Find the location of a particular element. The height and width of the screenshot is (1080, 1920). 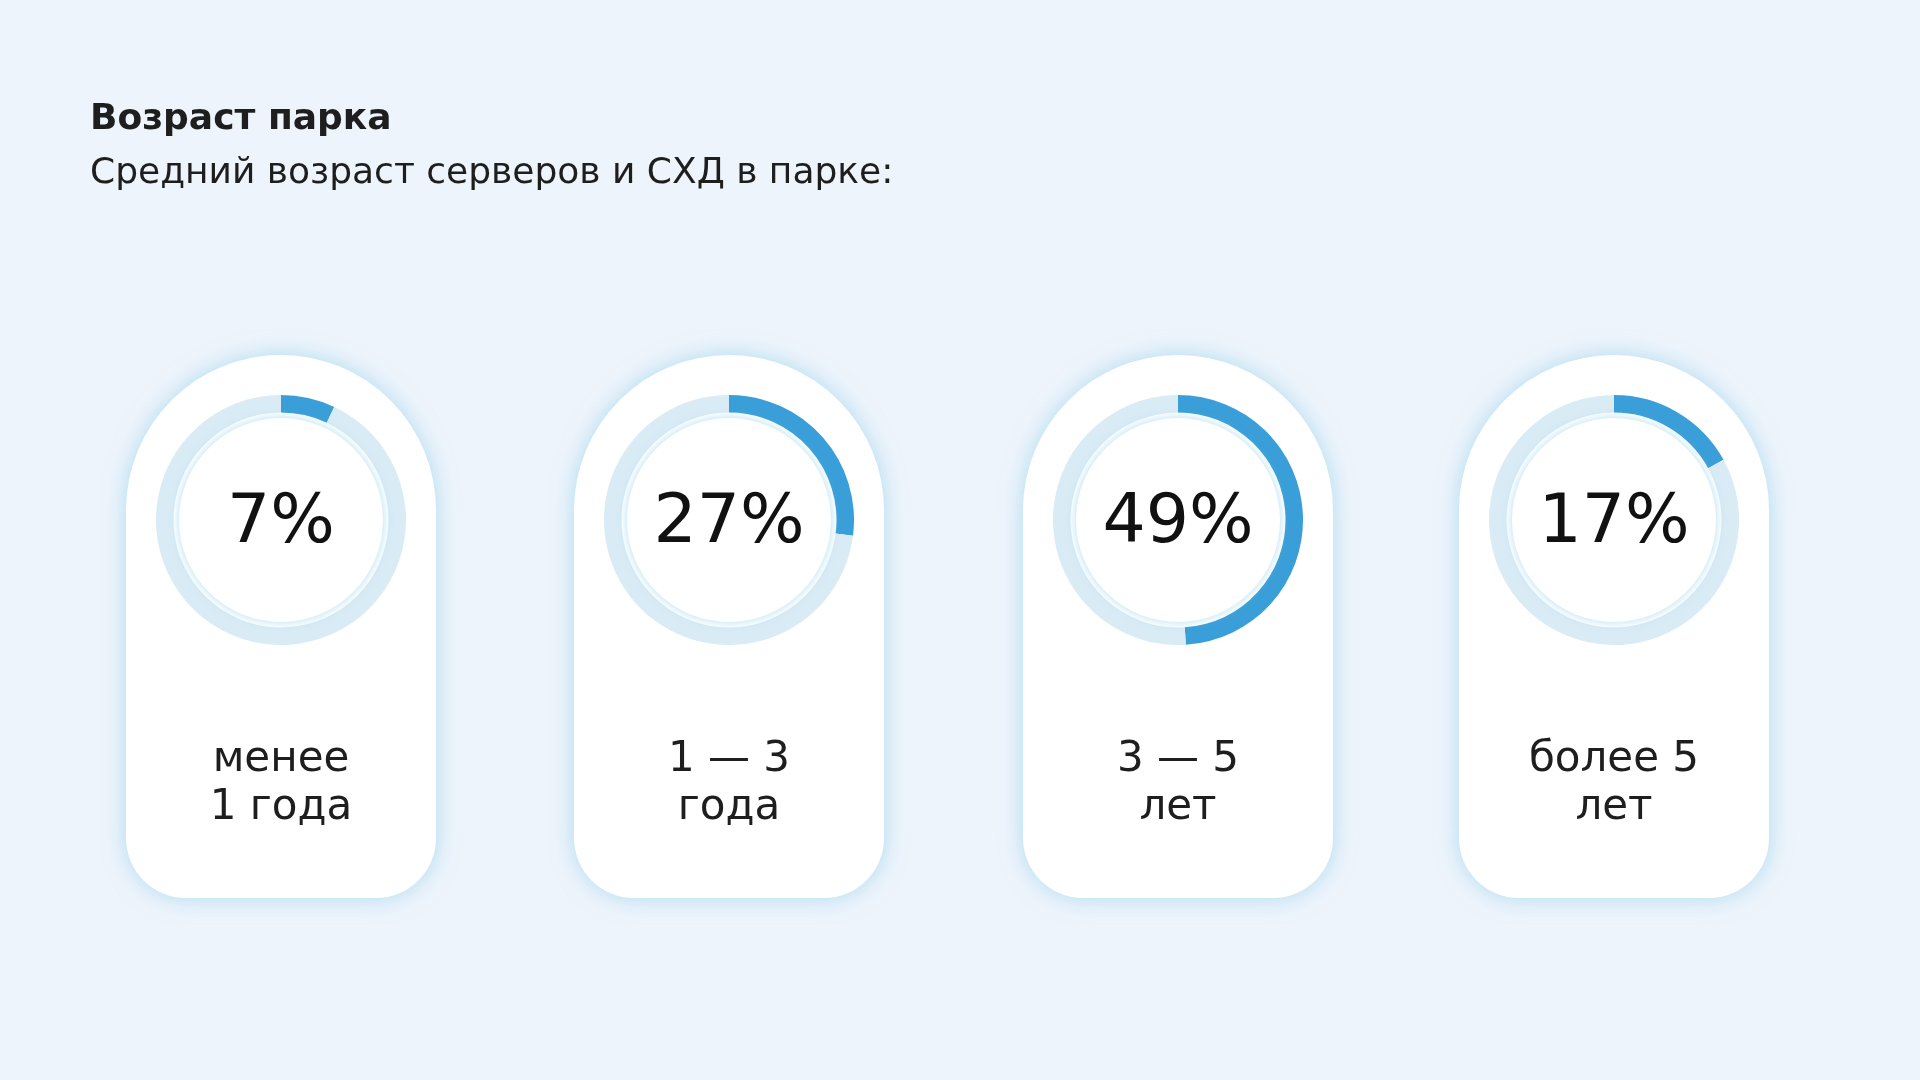

data-label: 17% is located at coordinates (1614, 518).